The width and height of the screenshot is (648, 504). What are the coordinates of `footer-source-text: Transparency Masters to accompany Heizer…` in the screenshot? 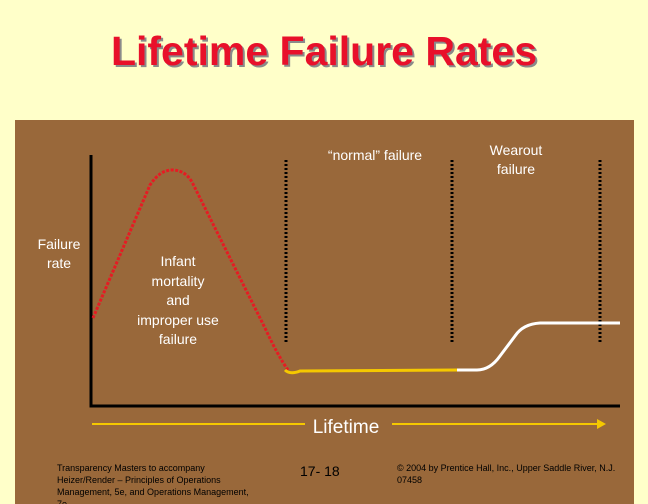 It's located at (153, 483).